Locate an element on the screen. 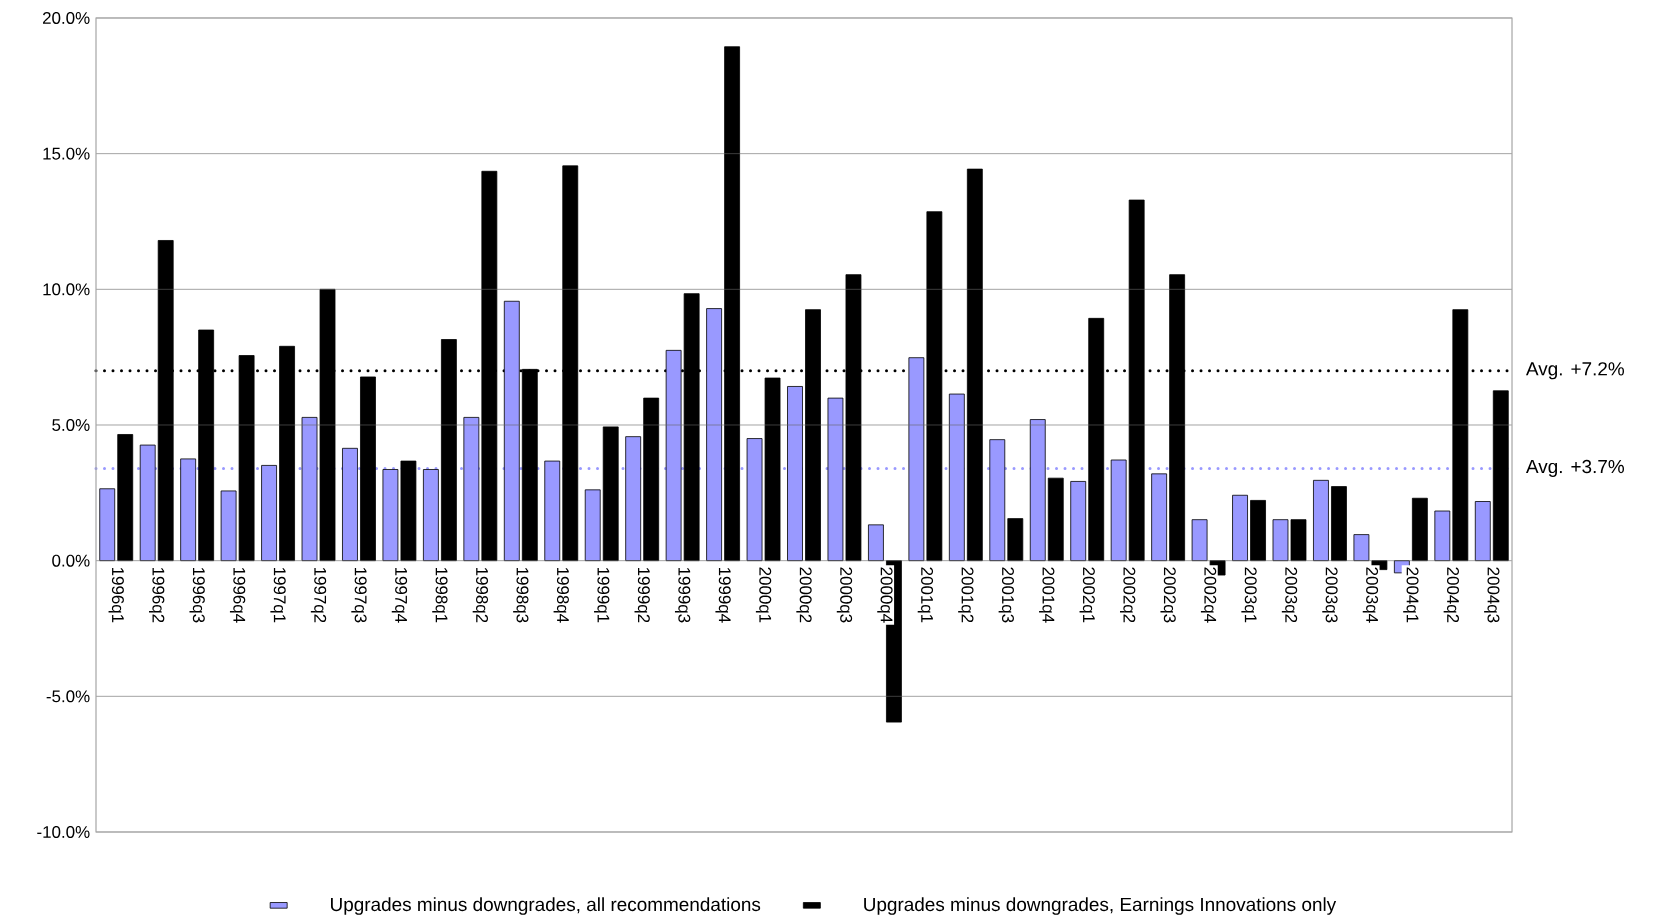 The image size is (1673, 917). x-tick-label: 2003q2 is located at coordinates (1289, 595).